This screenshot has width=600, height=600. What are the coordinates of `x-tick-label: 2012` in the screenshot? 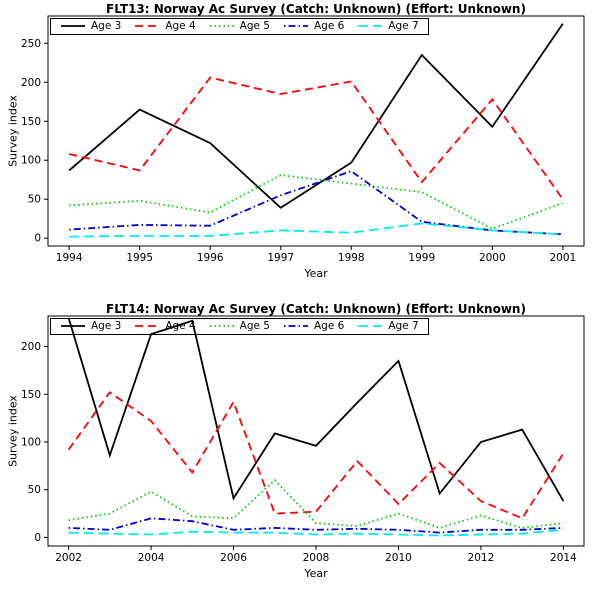 It's located at (481, 558).